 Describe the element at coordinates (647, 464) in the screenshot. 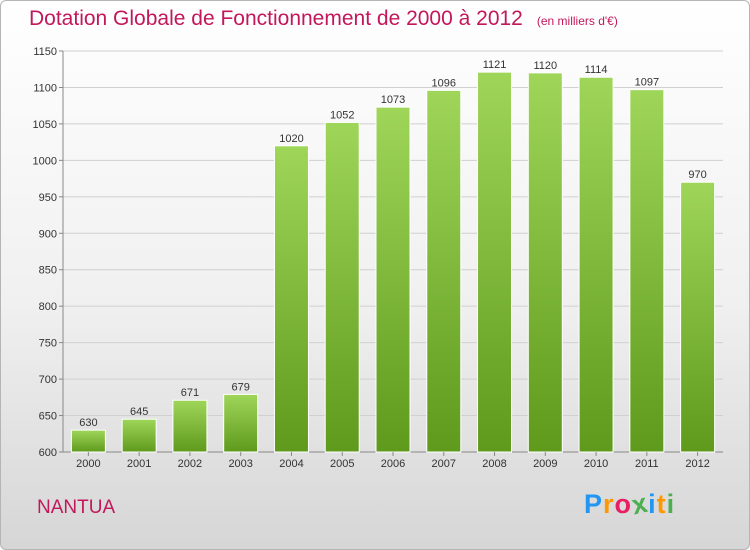

I see `x-tick-label: 2011` at that location.